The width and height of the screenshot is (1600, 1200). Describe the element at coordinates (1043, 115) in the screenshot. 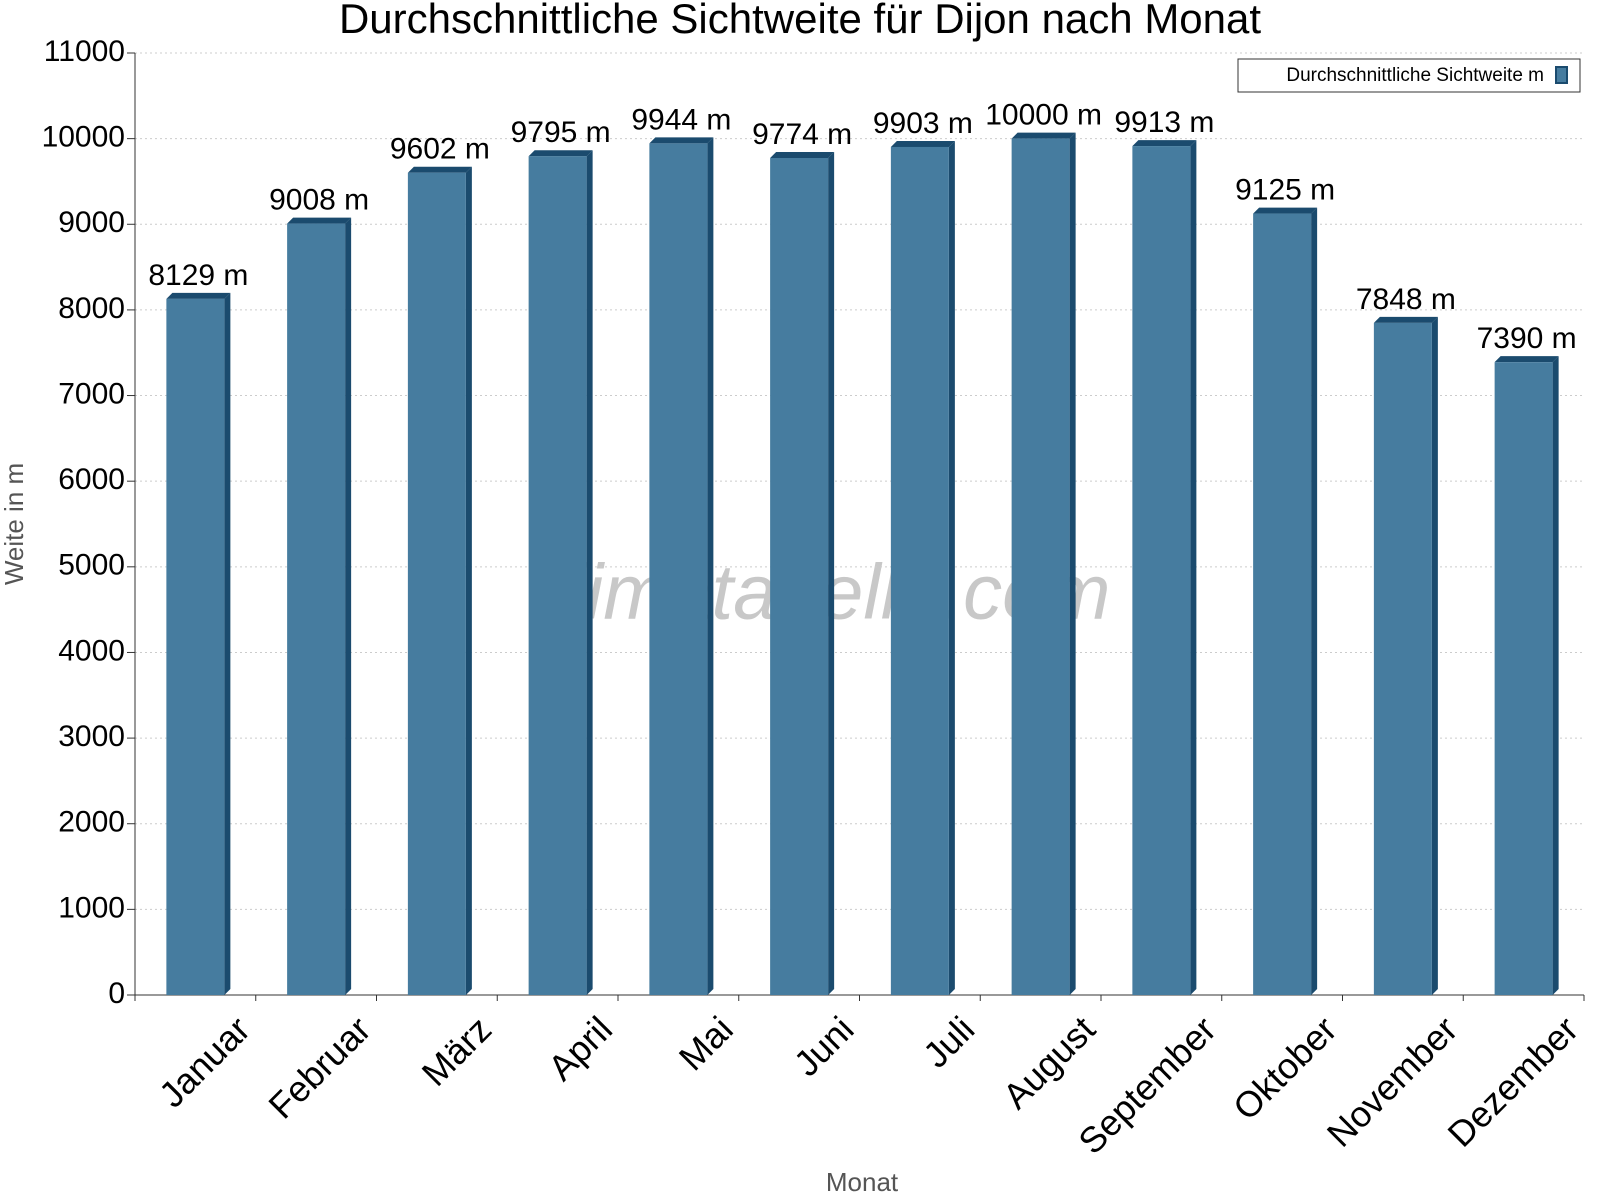

I see `value-label: 10000 m` at that location.